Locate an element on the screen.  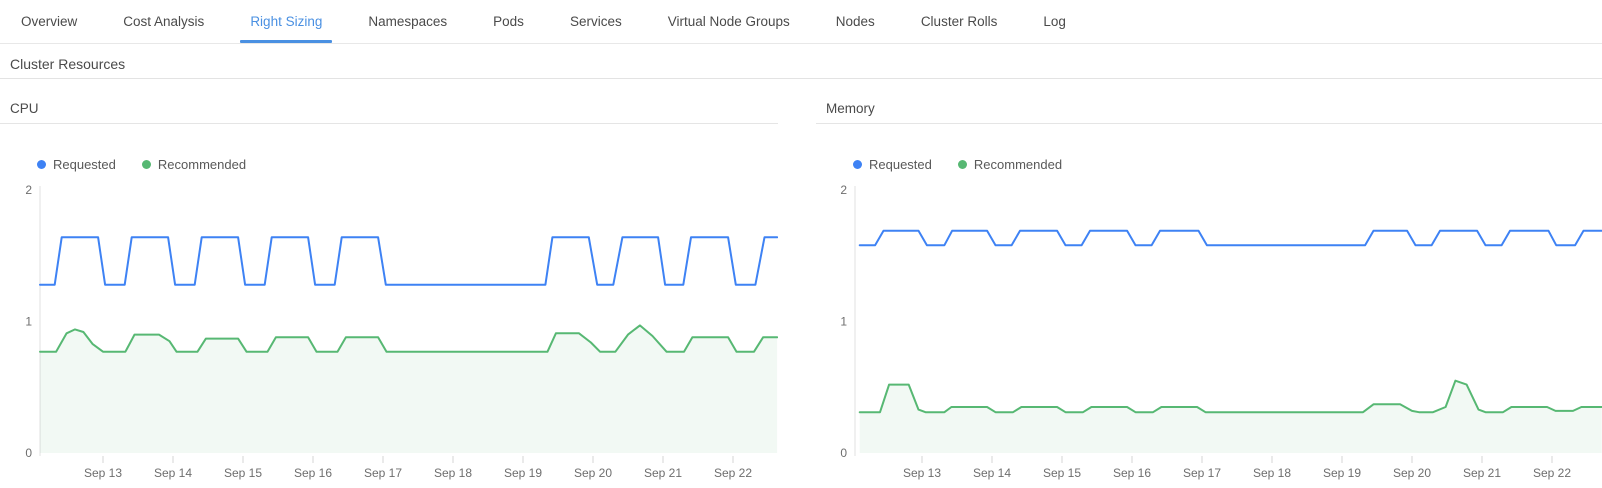
tab-cluster-rolls: Cluster Rolls is located at coordinates (959, 21).